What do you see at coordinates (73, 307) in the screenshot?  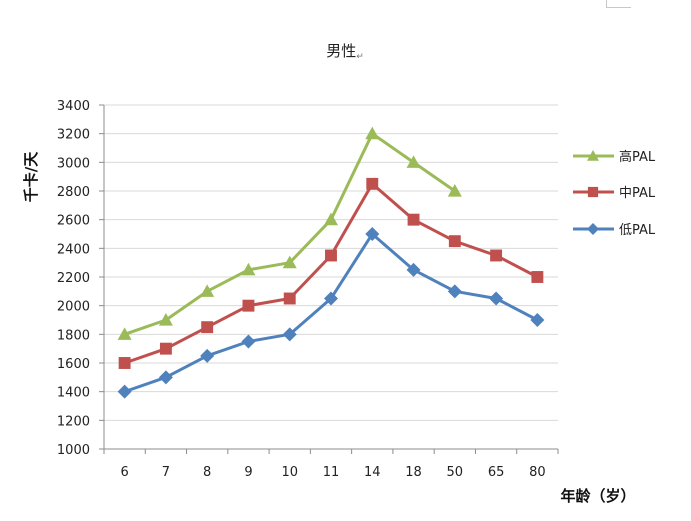 I see `y-tick-label: 2000` at bounding box center [73, 307].